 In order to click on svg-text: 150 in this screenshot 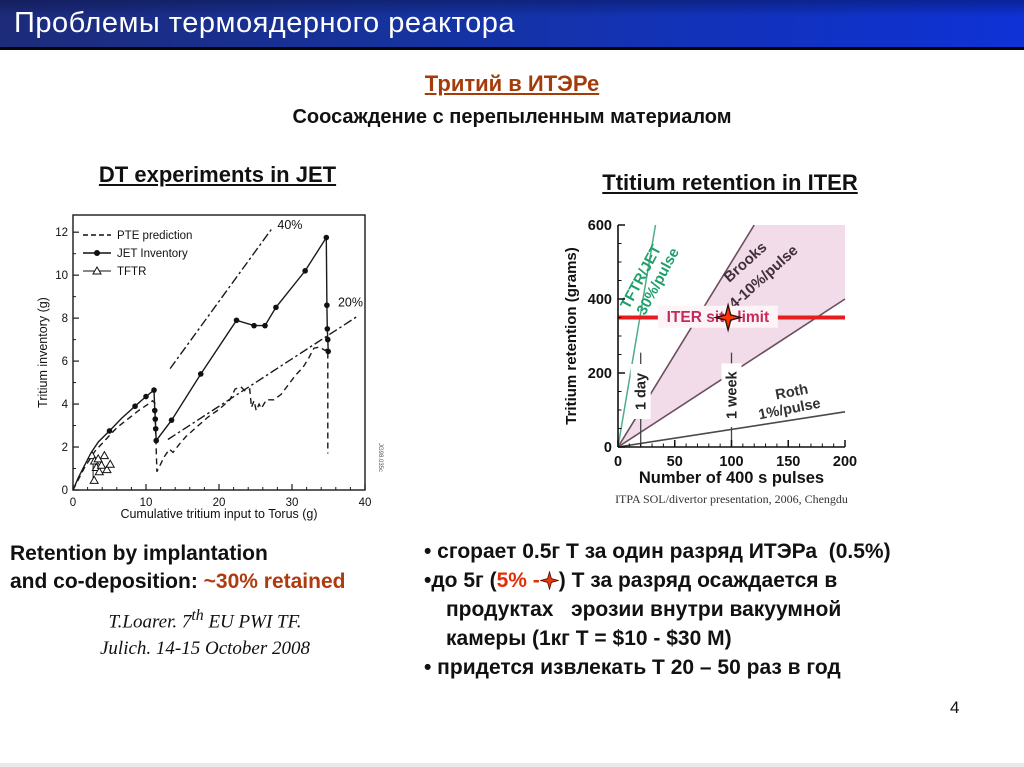, I will do `click(788, 462)`.